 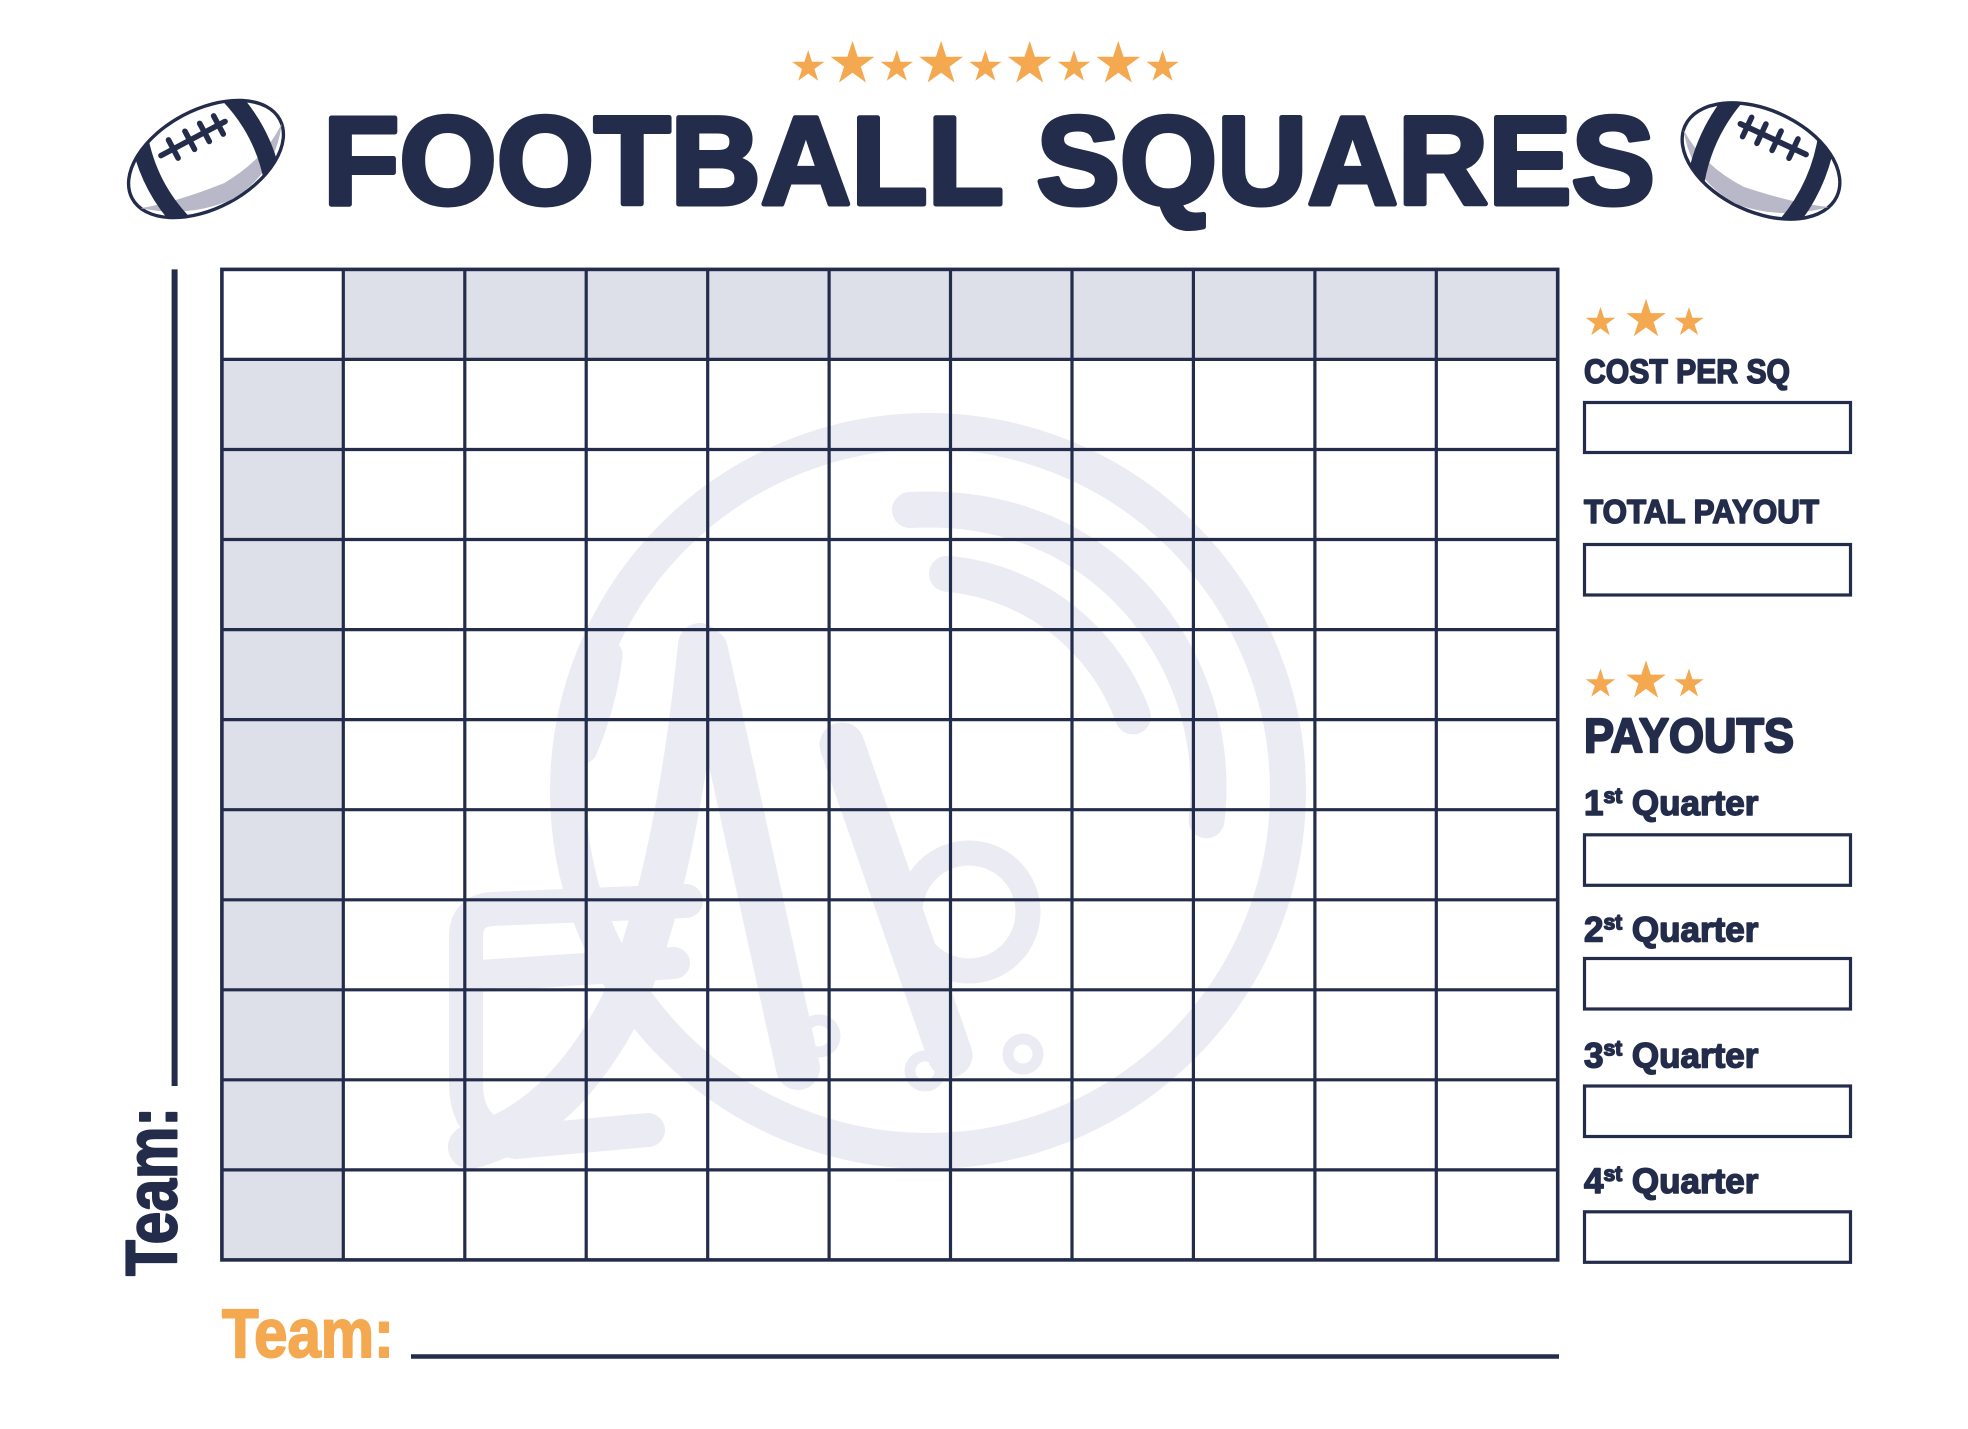 What do you see at coordinates (1671, 803) in the screenshot?
I see `svg-text: 1st Quarter` at bounding box center [1671, 803].